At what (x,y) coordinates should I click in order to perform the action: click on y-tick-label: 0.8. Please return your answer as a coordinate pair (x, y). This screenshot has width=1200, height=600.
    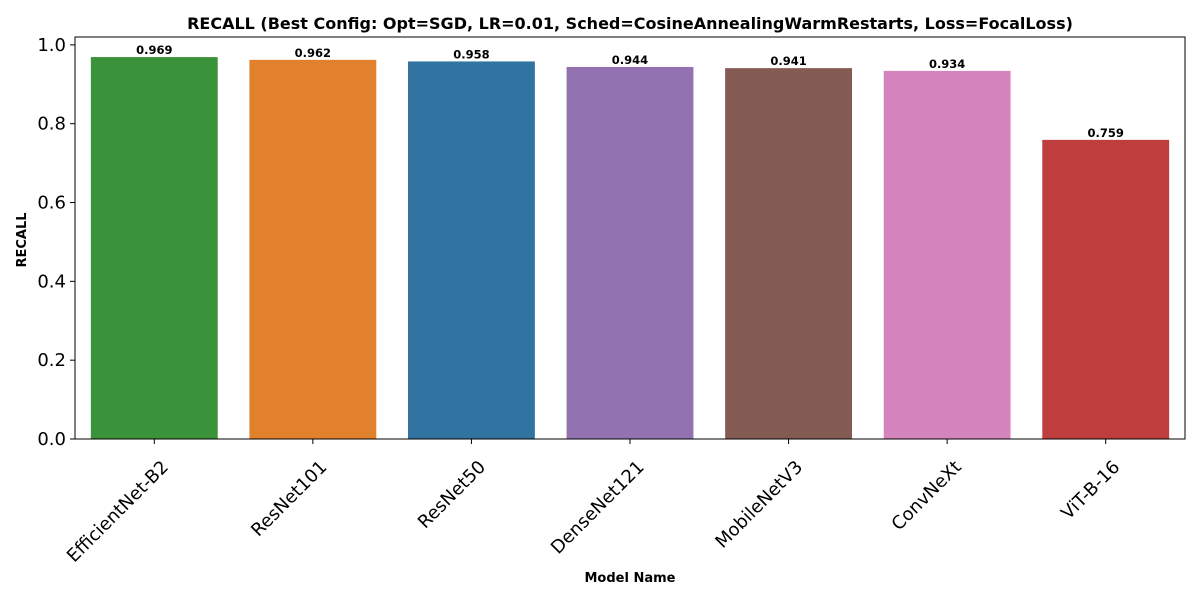
    Looking at the image, I should click on (51, 124).